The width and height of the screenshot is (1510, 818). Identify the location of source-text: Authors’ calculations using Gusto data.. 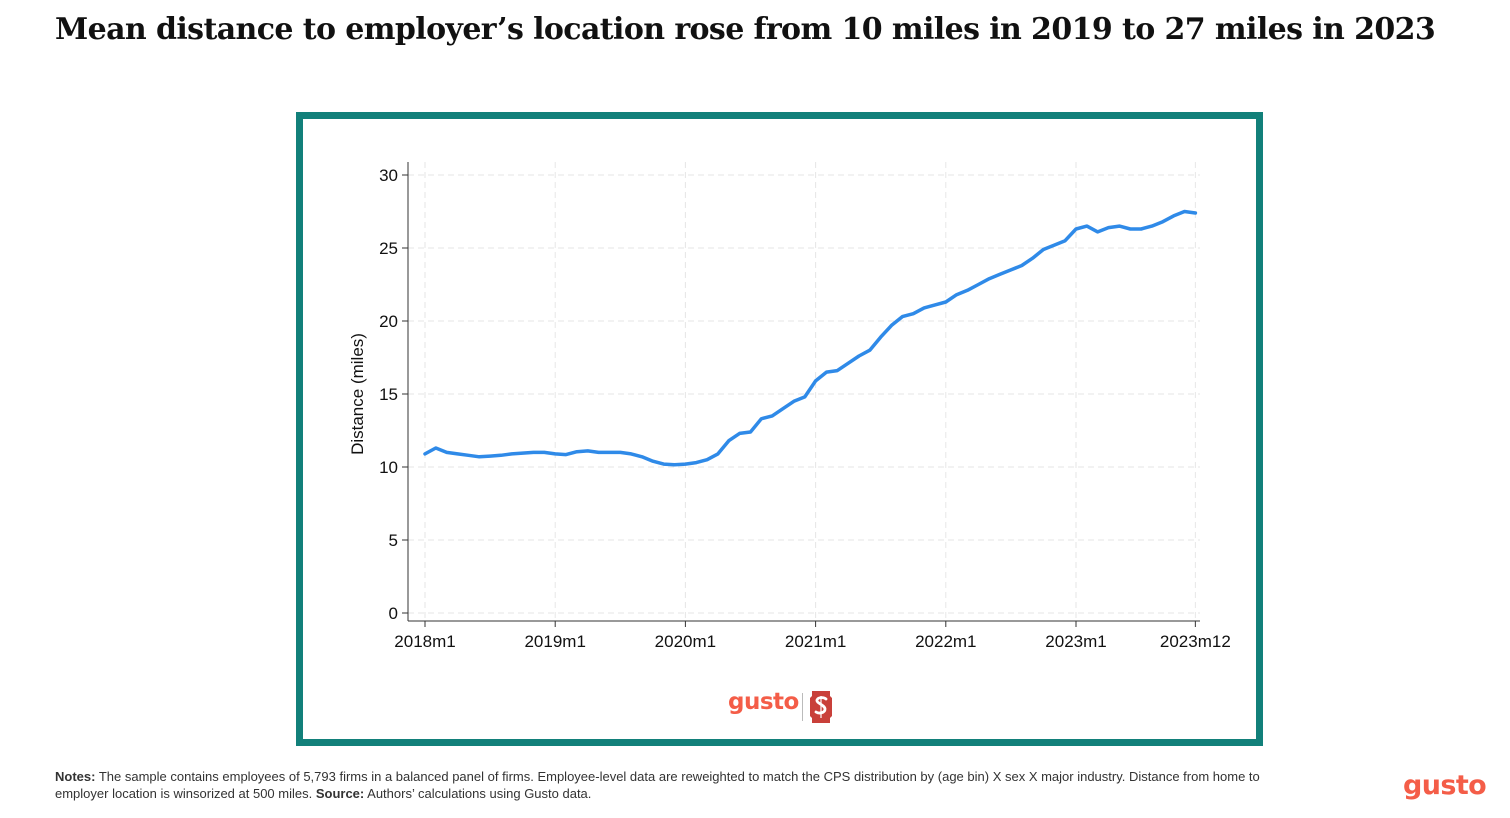
(478, 793).